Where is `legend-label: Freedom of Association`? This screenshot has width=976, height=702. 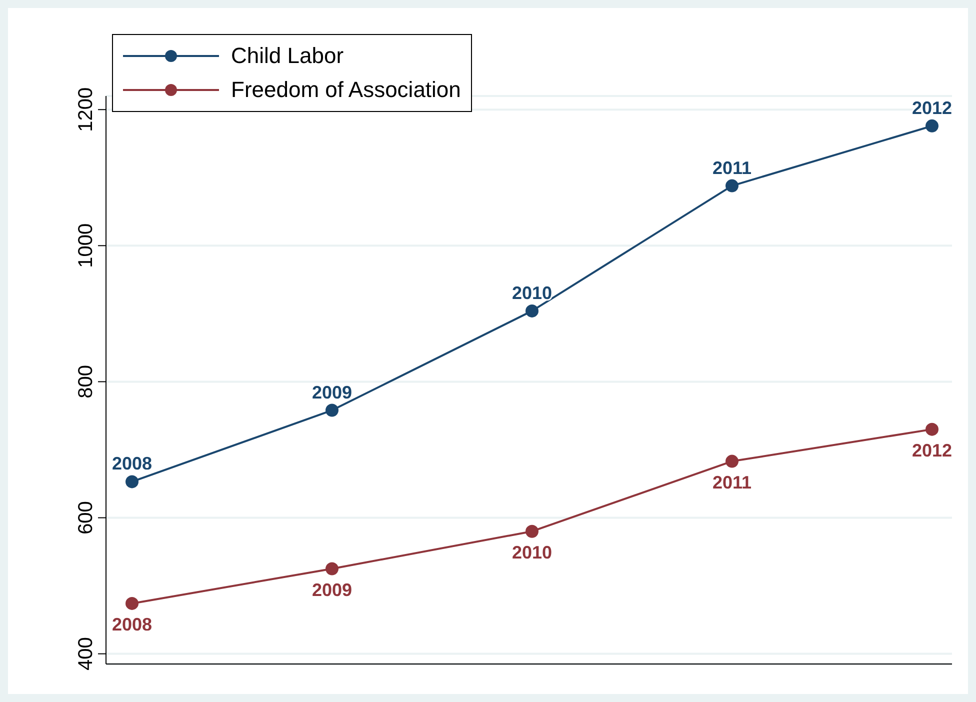 legend-label: Freedom of Association is located at coordinates (346, 90).